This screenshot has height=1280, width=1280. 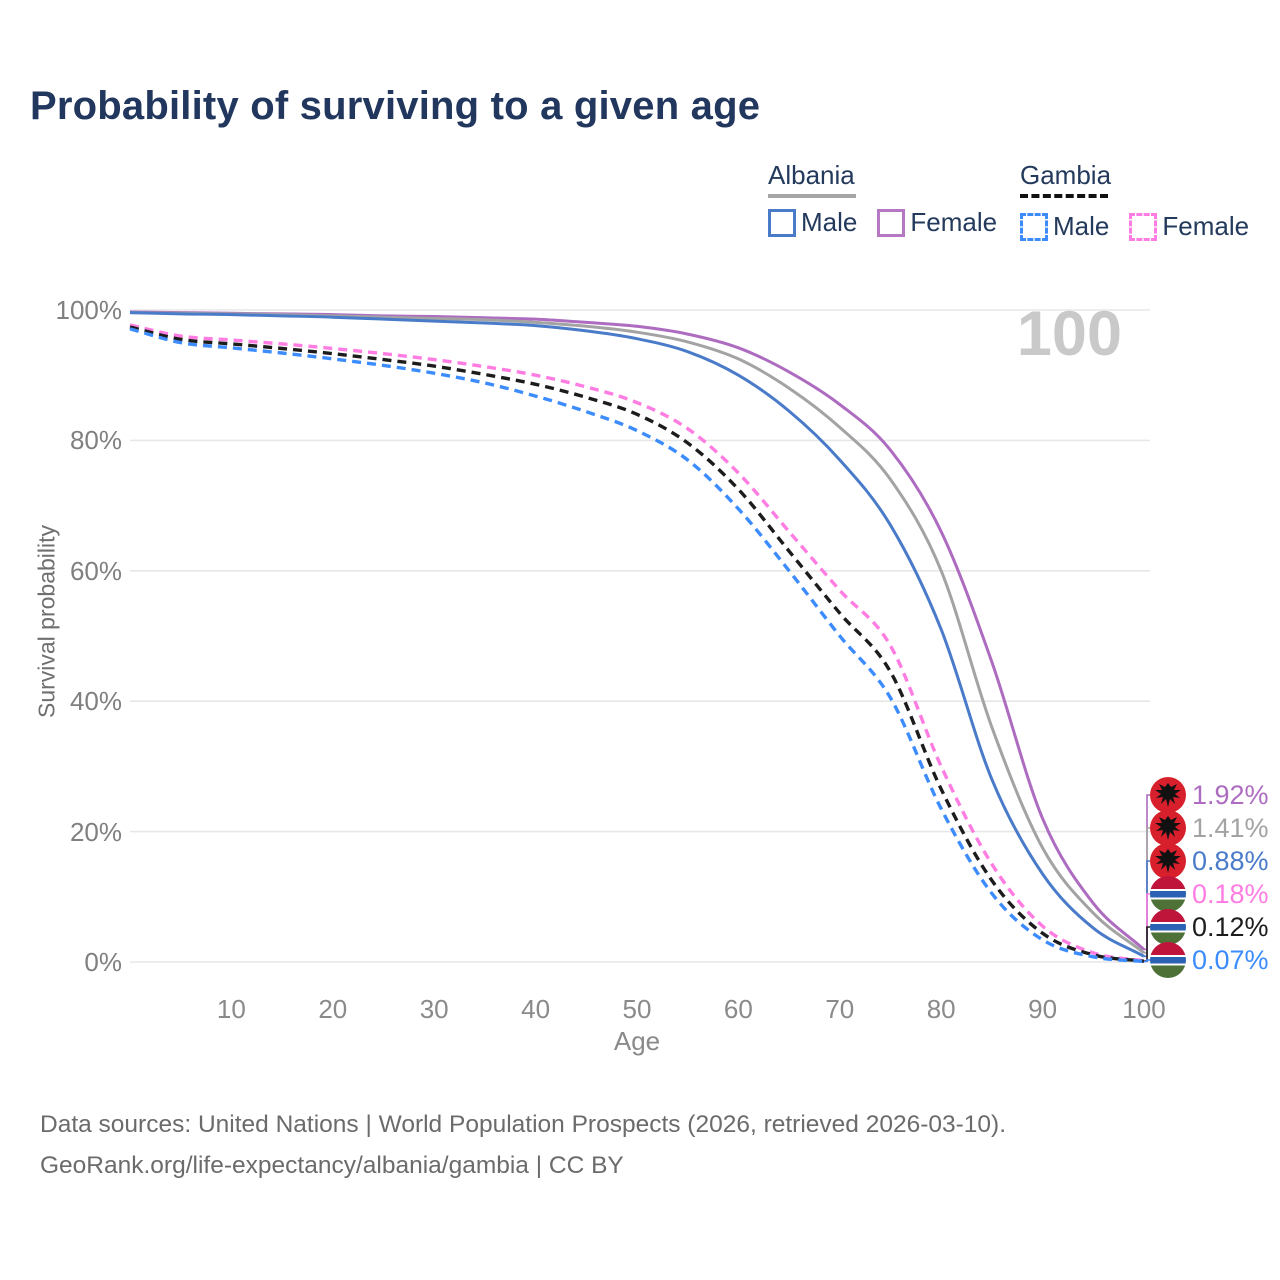 I want to click on legend-item-gambia-male: Male, so click(x=1064, y=226).